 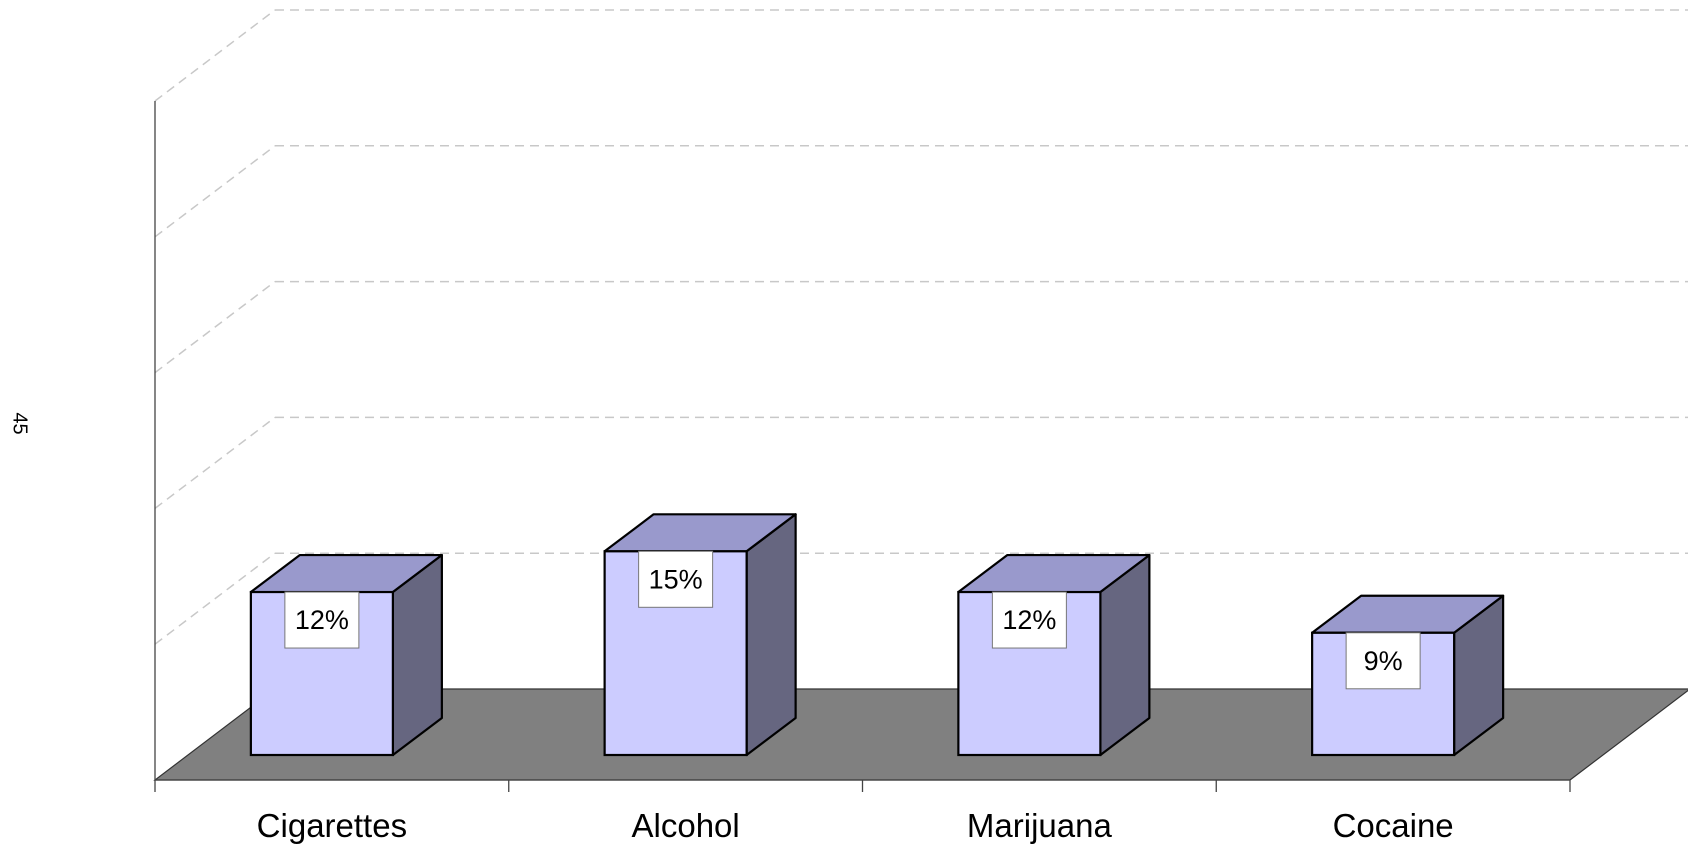 What do you see at coordinates (332, 825) in the screenshot?
I see `category-label: Cigarettes` at bounding box center [332, 825].